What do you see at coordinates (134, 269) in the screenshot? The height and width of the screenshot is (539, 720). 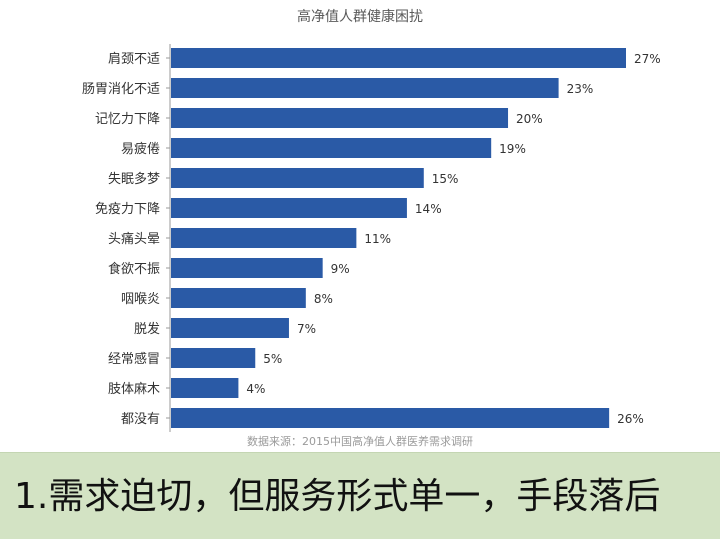 I see `category-label: 食欲不振` at bounding box center [134, 269].